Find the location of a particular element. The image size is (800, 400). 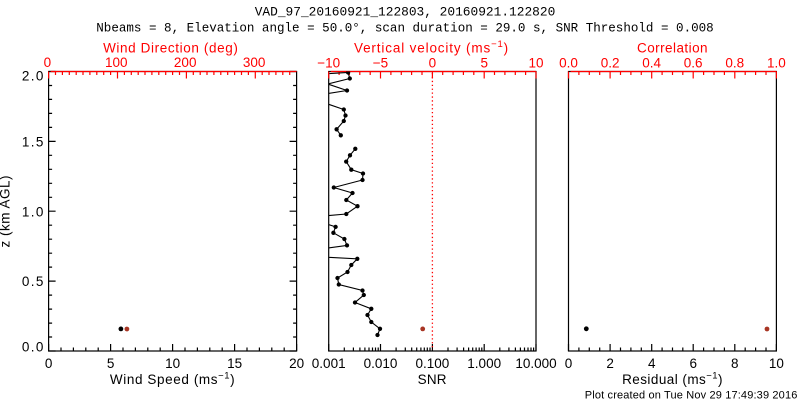

svg-text: 0.2 is located at coordinates (610, 62).